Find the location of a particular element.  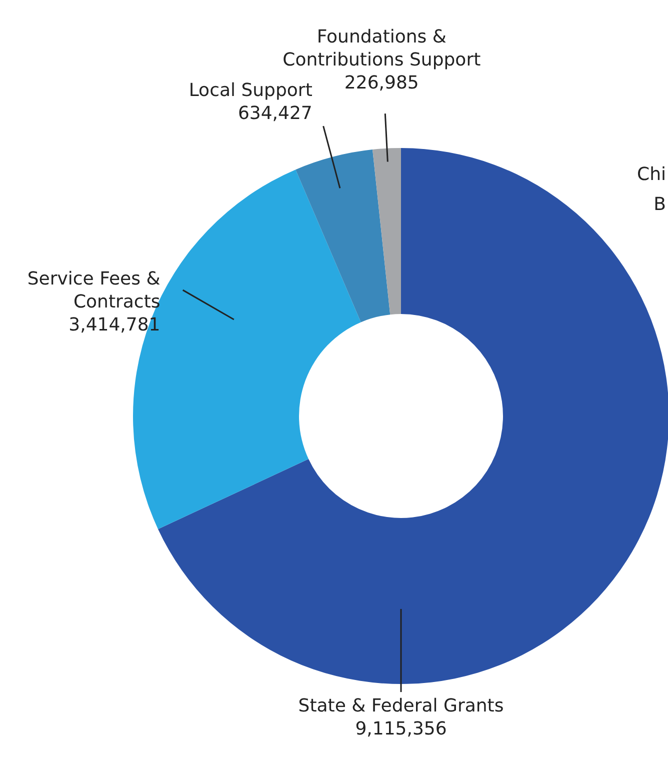

slice-label: Local Support is located at coordinates (250, 91).